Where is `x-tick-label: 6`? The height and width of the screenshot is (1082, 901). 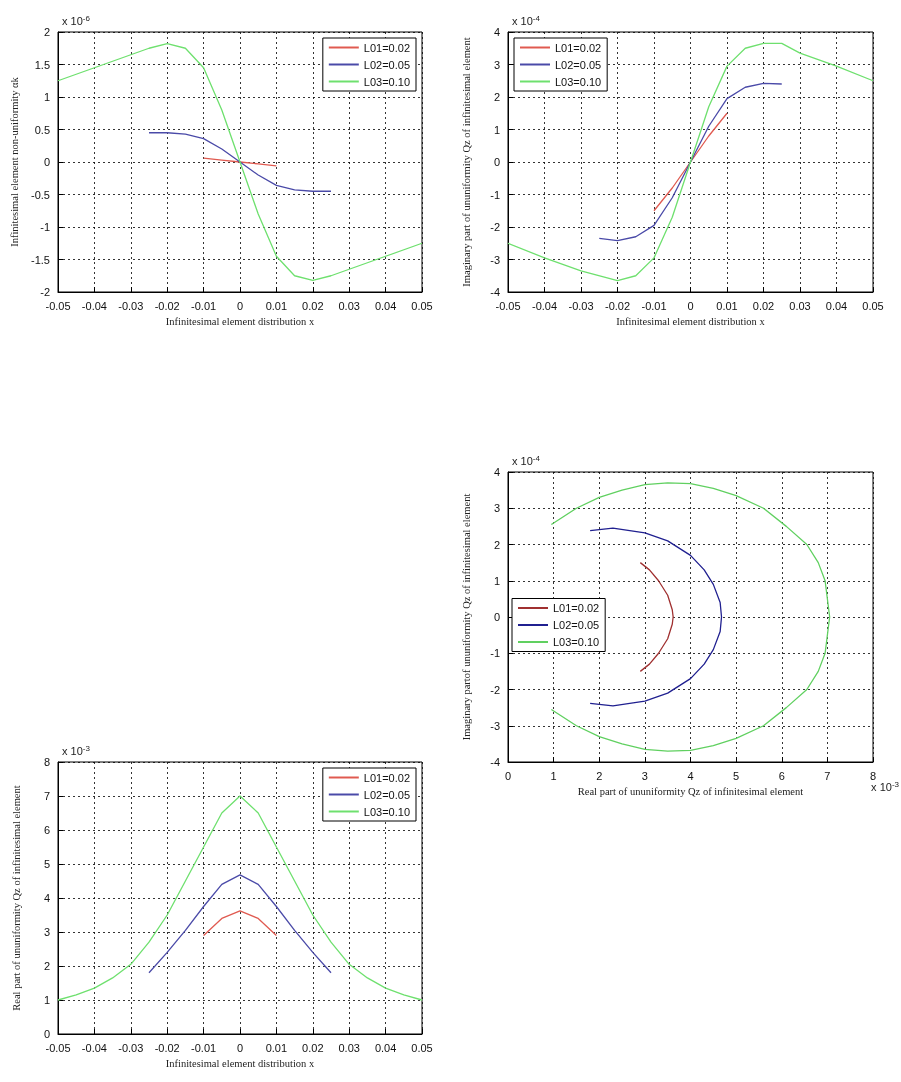 x-tick-label: 6 is located at coordinates (781, 775).